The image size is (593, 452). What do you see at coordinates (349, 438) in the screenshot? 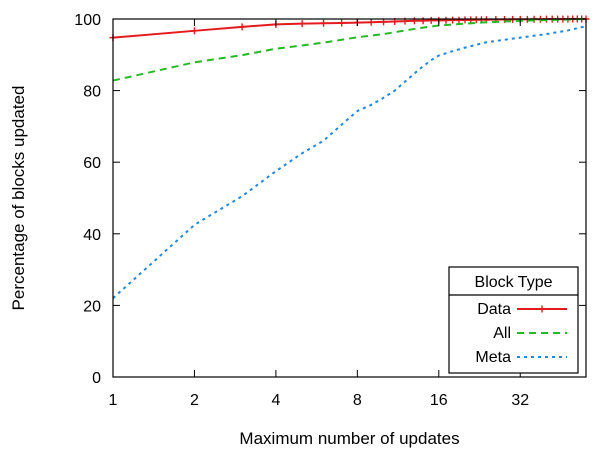
I see `x-axis-title: Maximum number of updates` at bounding box center [349, 438].